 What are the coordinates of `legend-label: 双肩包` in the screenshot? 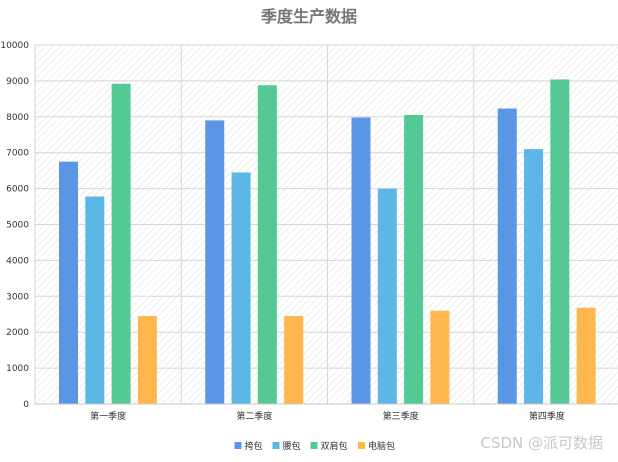 It's located at (334, 446).